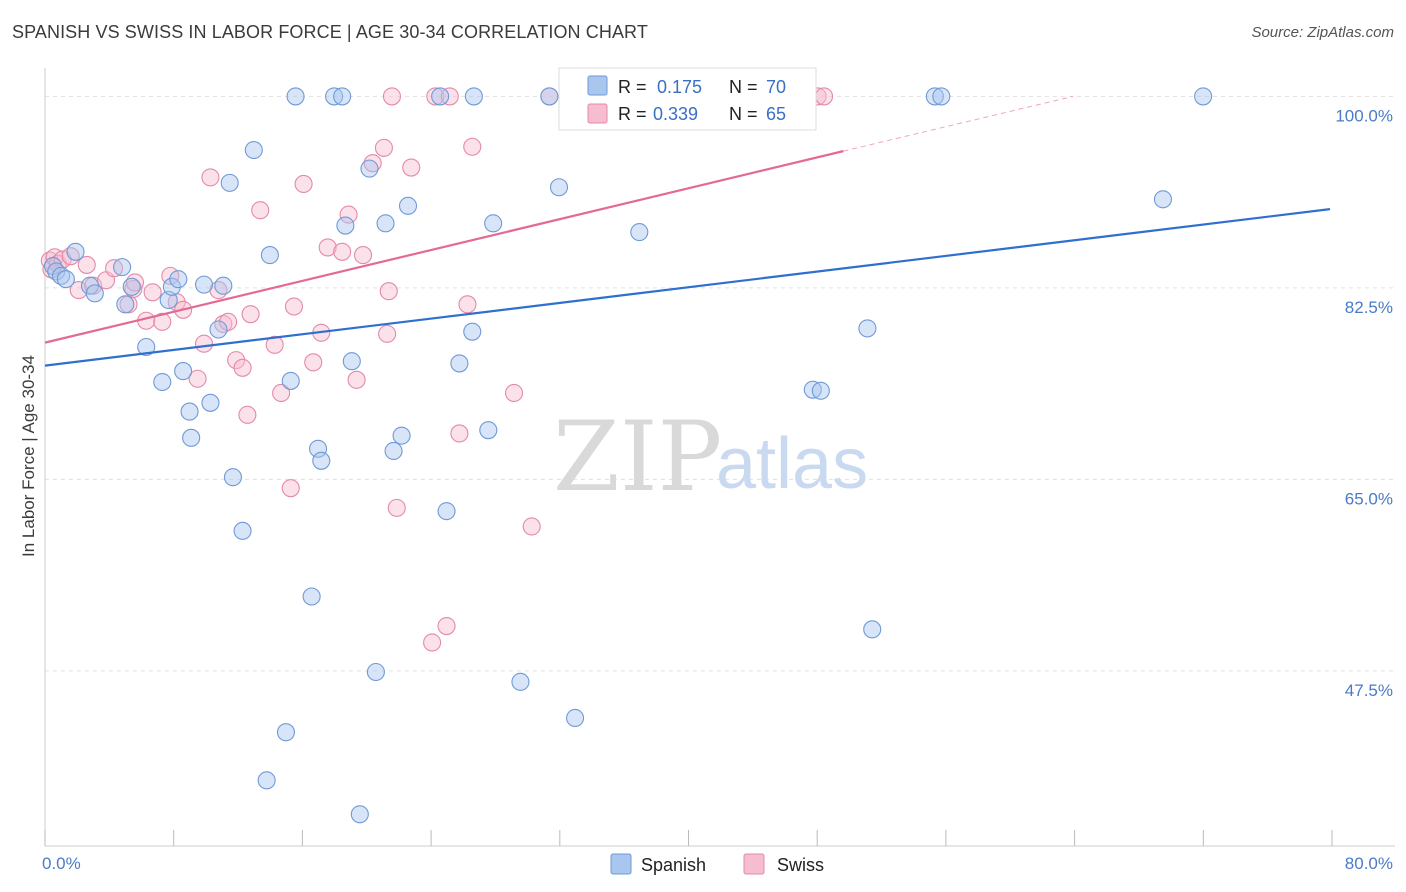 The height and width of the screenshot is (892, 1406). Describe the element at coordinates (958, 123) in the screenshot. I see `swiss-trend-extension` at that location.